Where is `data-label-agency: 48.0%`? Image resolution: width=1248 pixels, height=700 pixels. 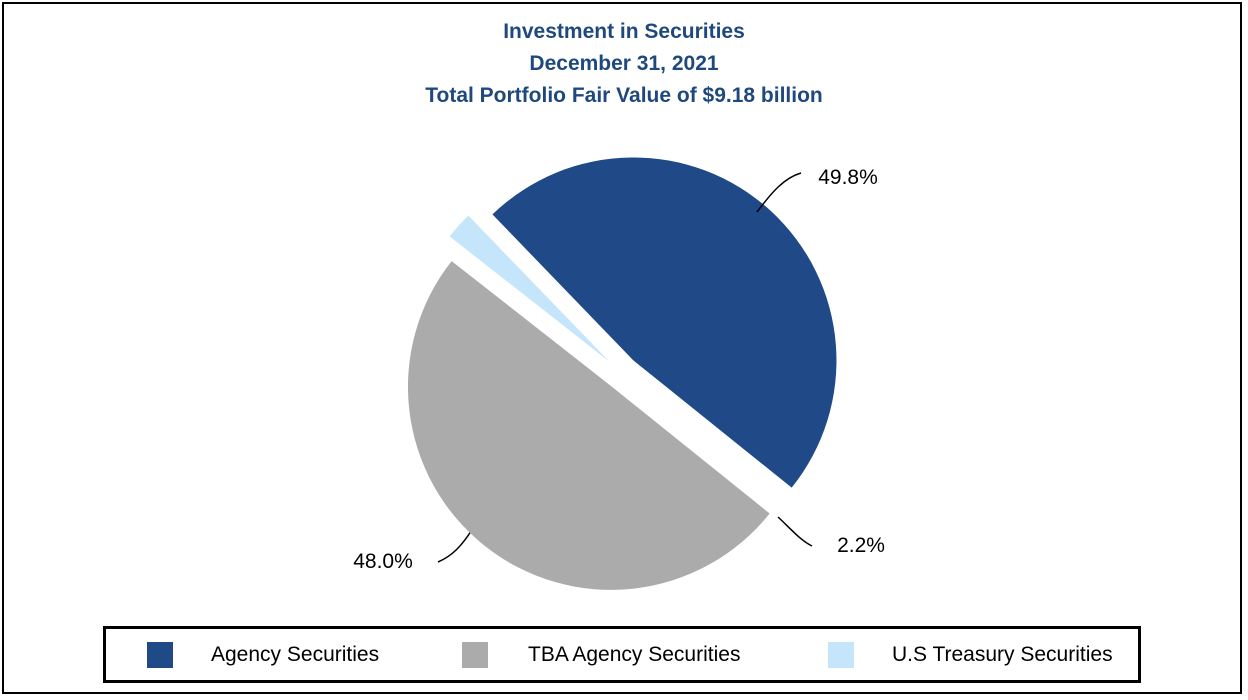 data-label-agency: 48.0% is located at coordinates (383, 561).